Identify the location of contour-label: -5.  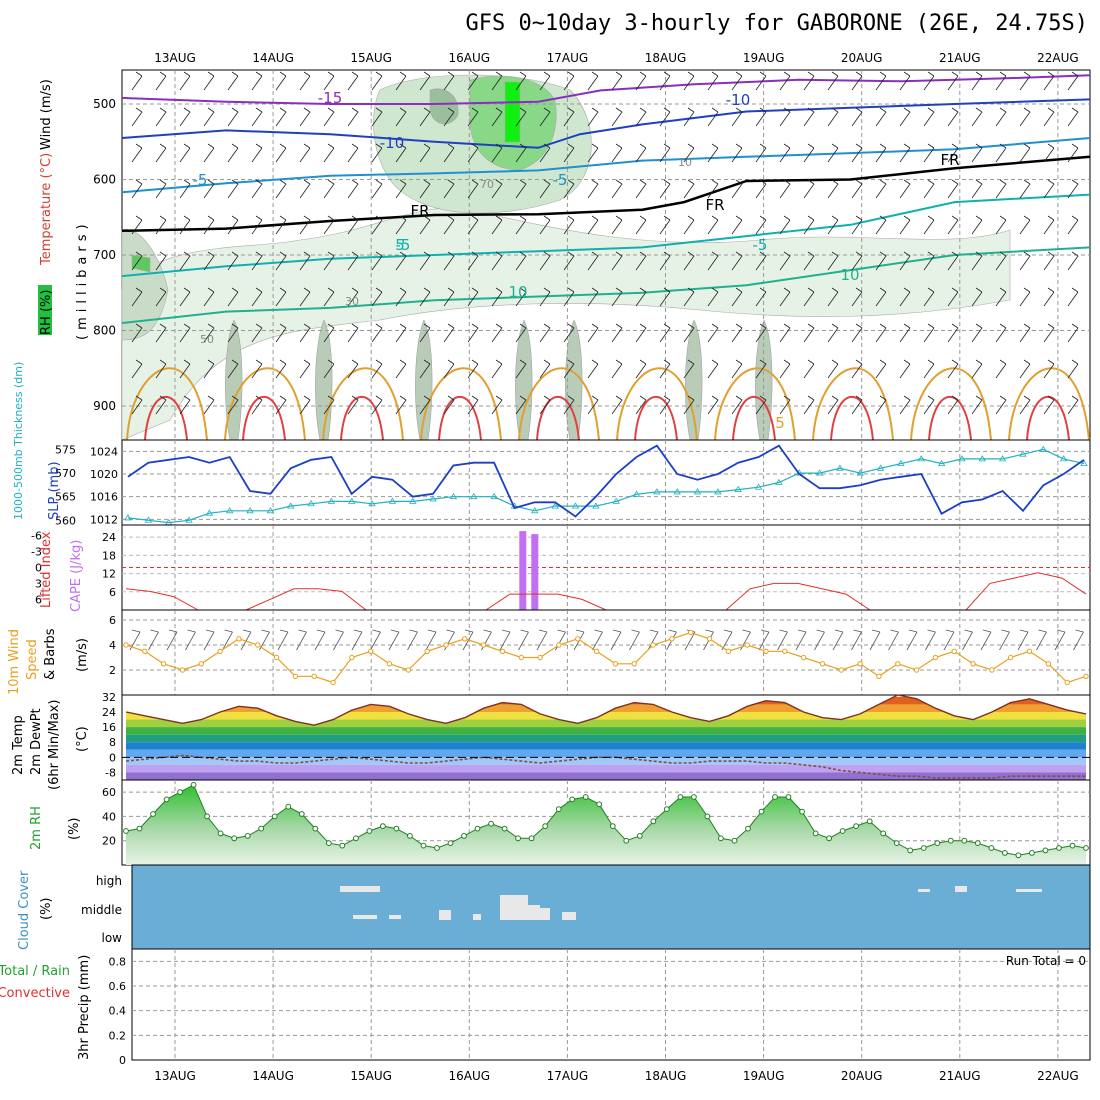
(760, 245).